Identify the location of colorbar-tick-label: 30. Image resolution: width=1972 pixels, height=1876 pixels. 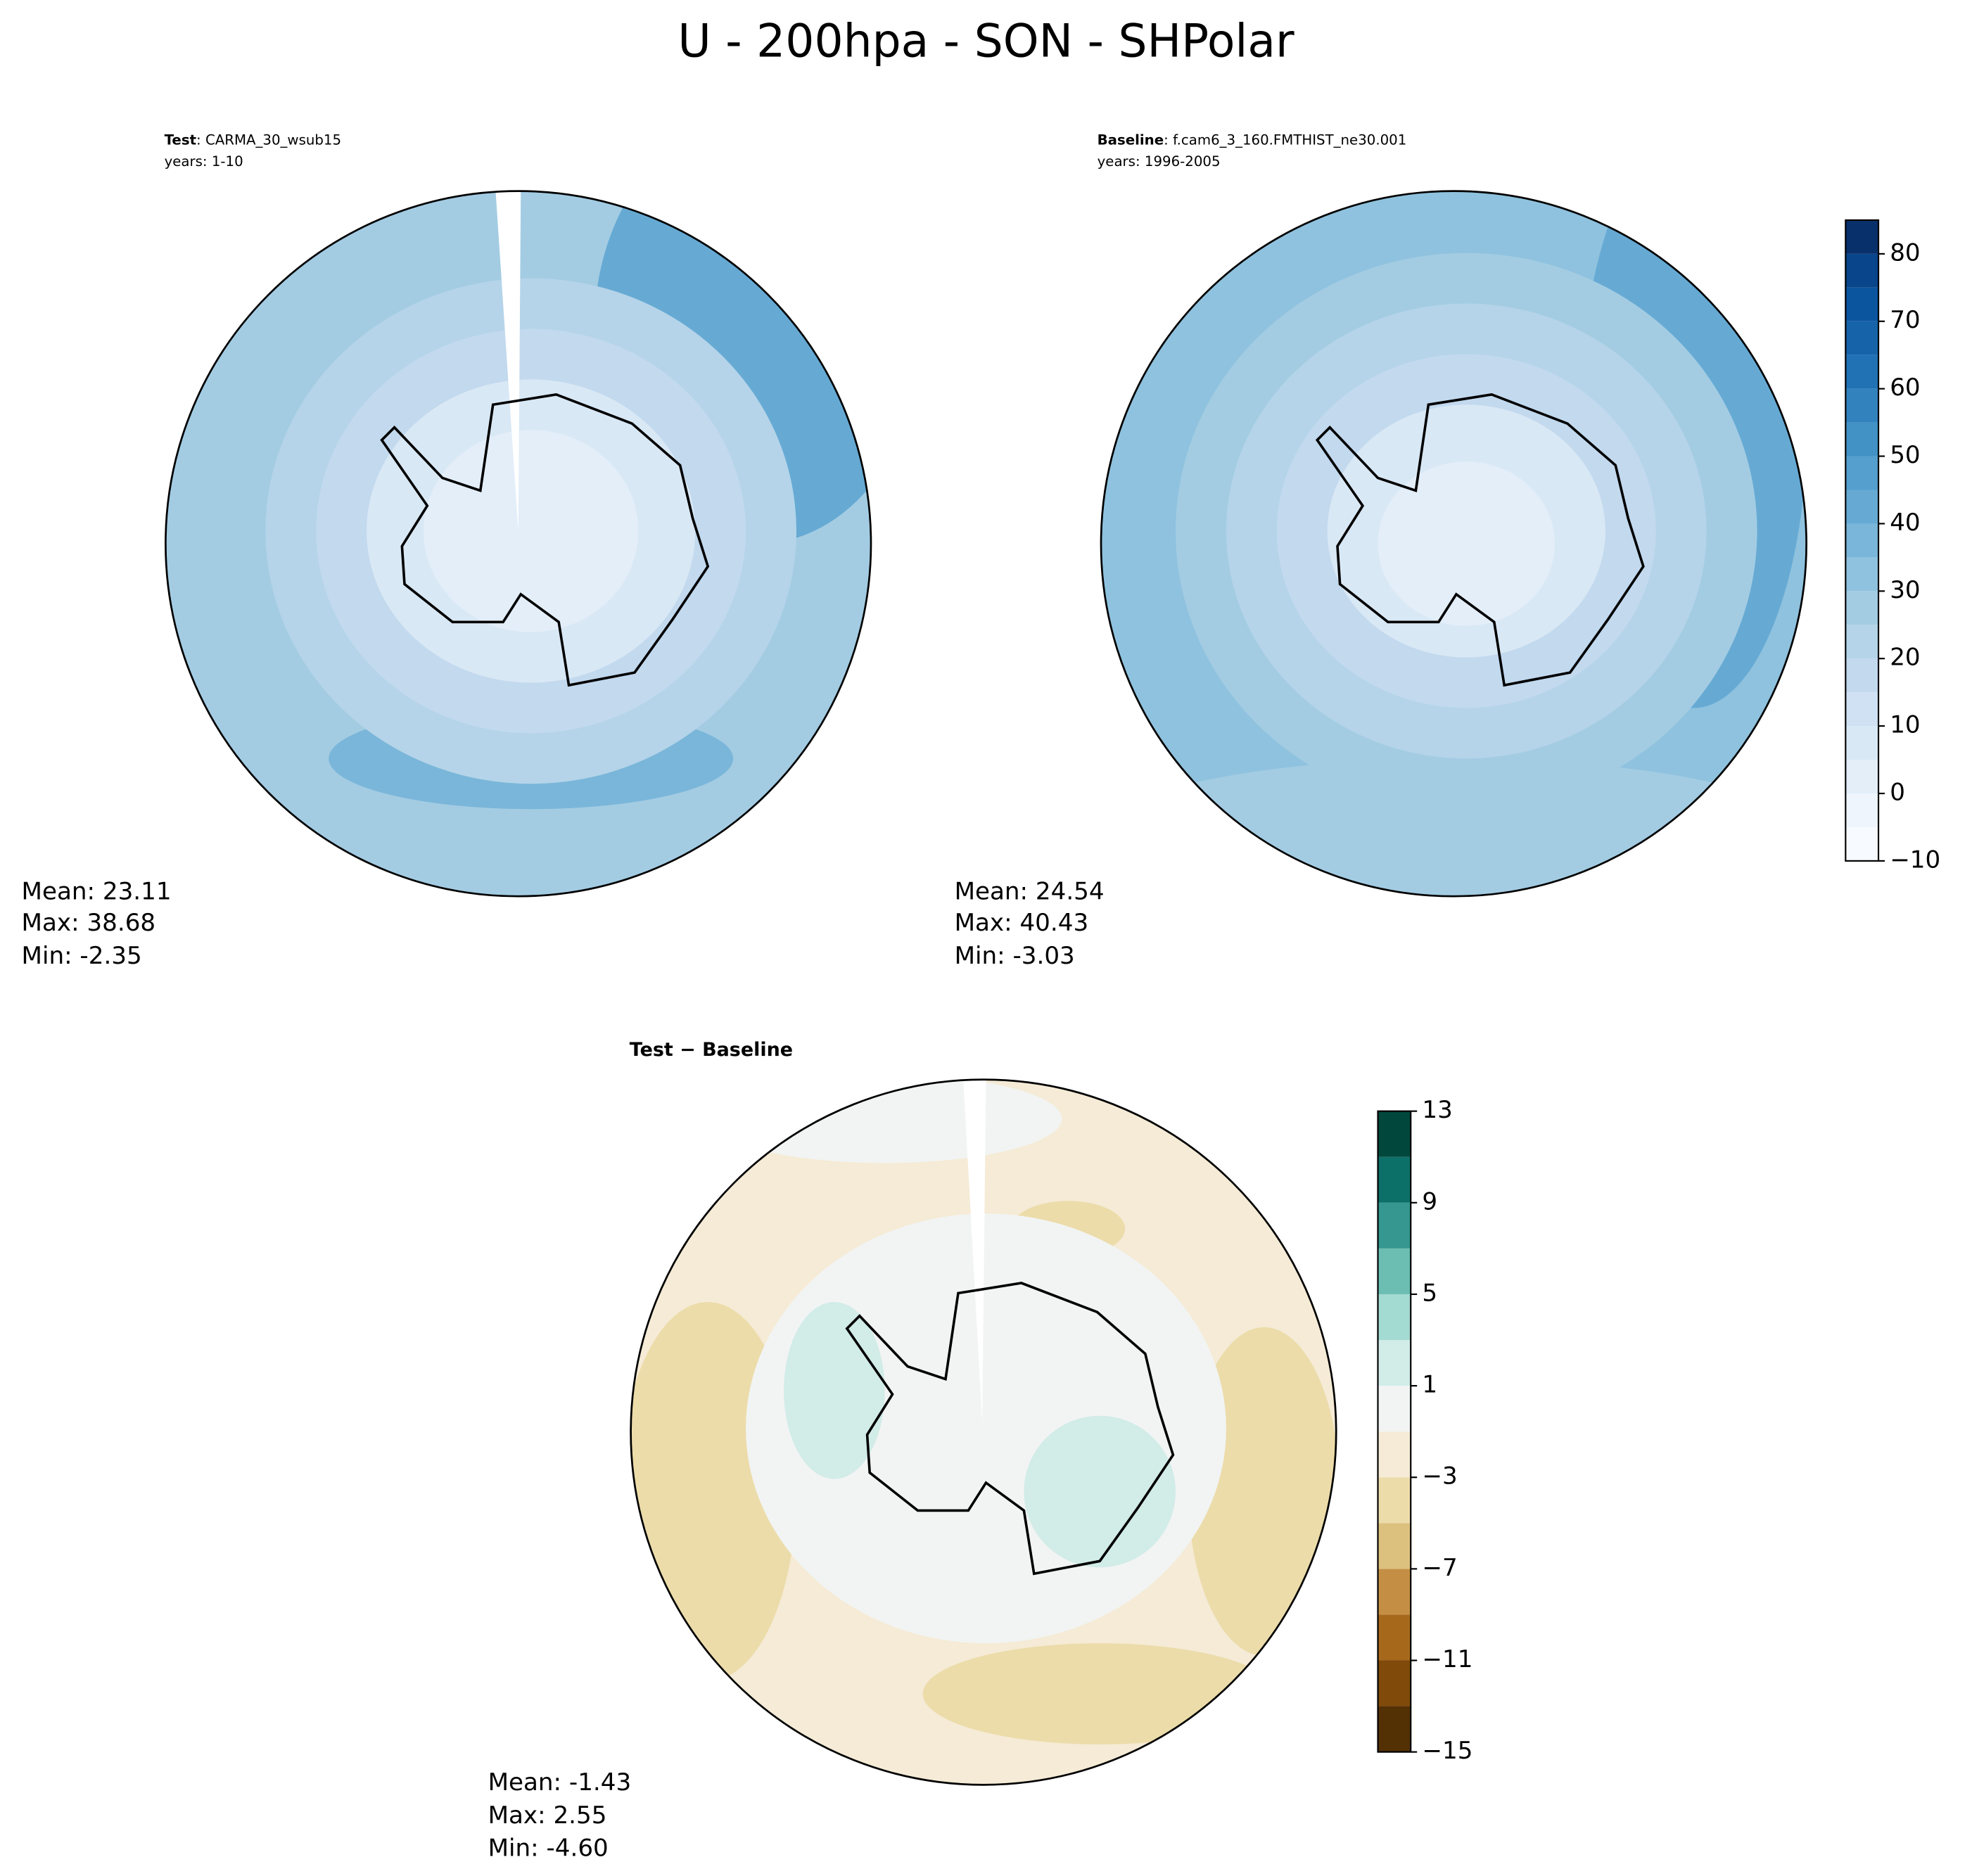
(1905, 590).